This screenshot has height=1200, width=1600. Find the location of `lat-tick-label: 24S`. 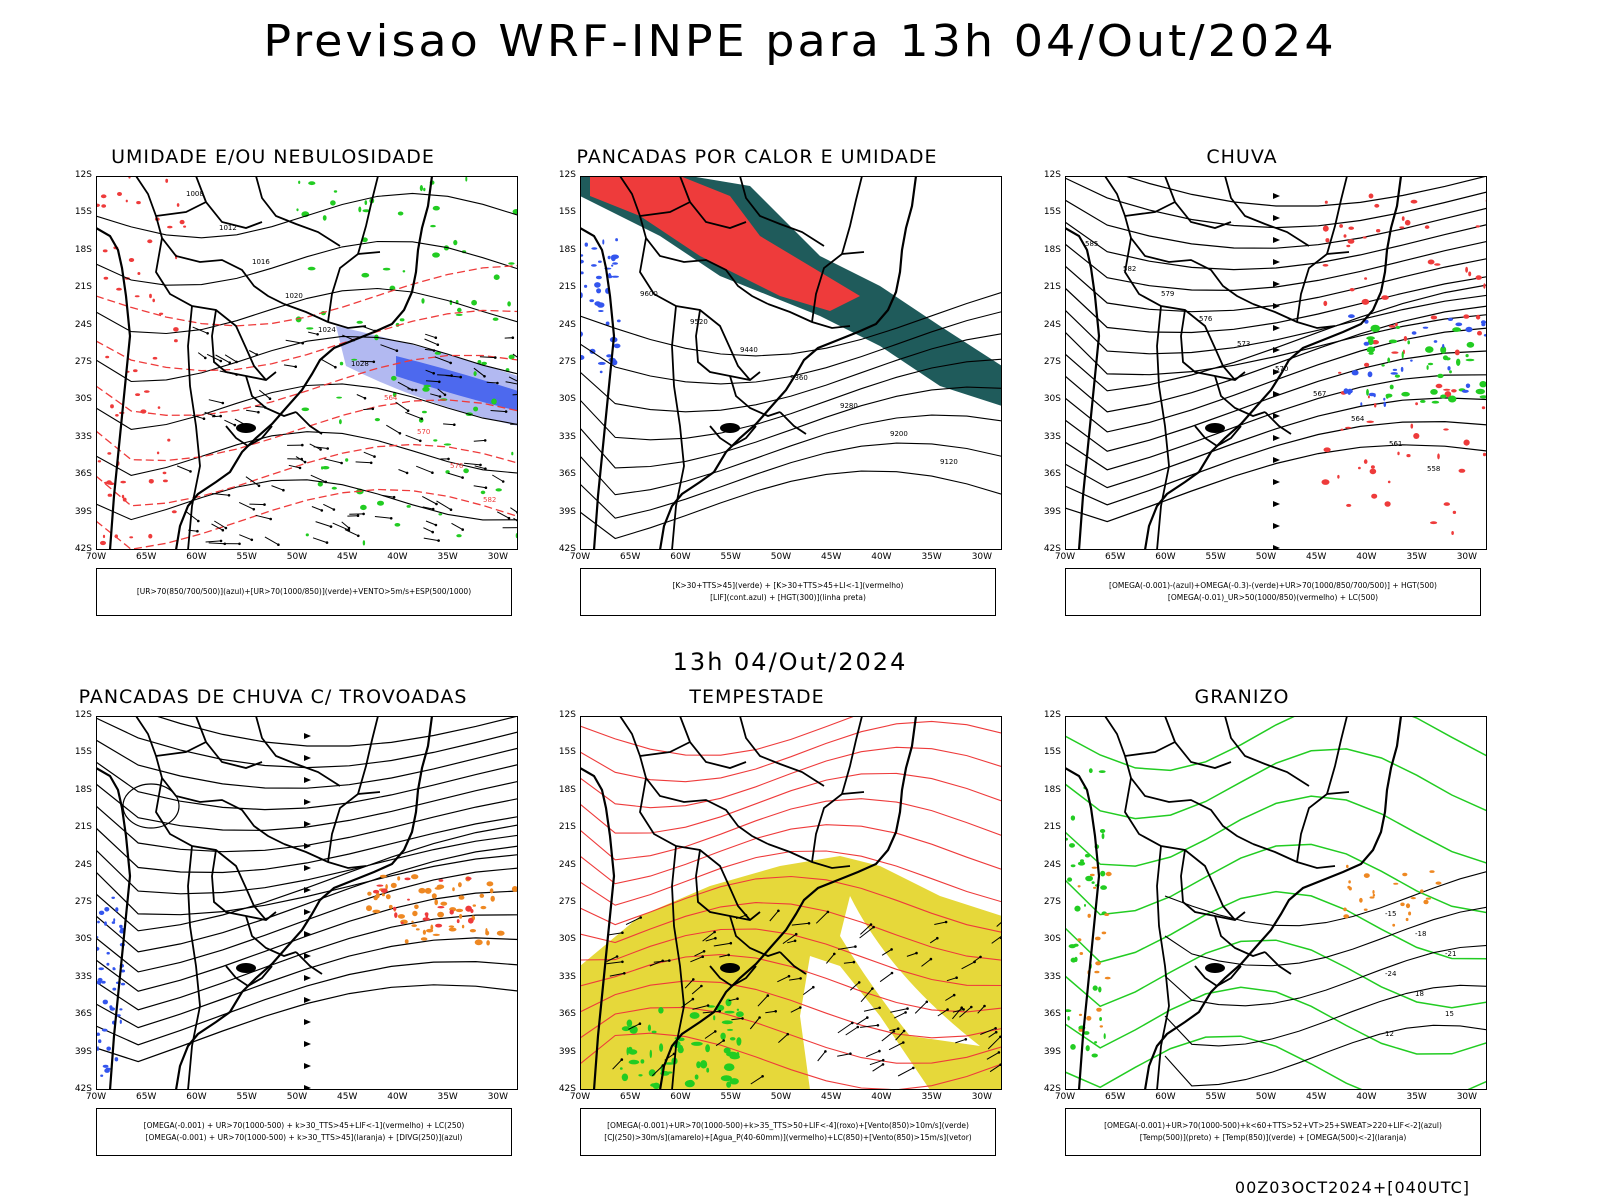

lat-tick-label: 24S is located at coordinates (83, 324).